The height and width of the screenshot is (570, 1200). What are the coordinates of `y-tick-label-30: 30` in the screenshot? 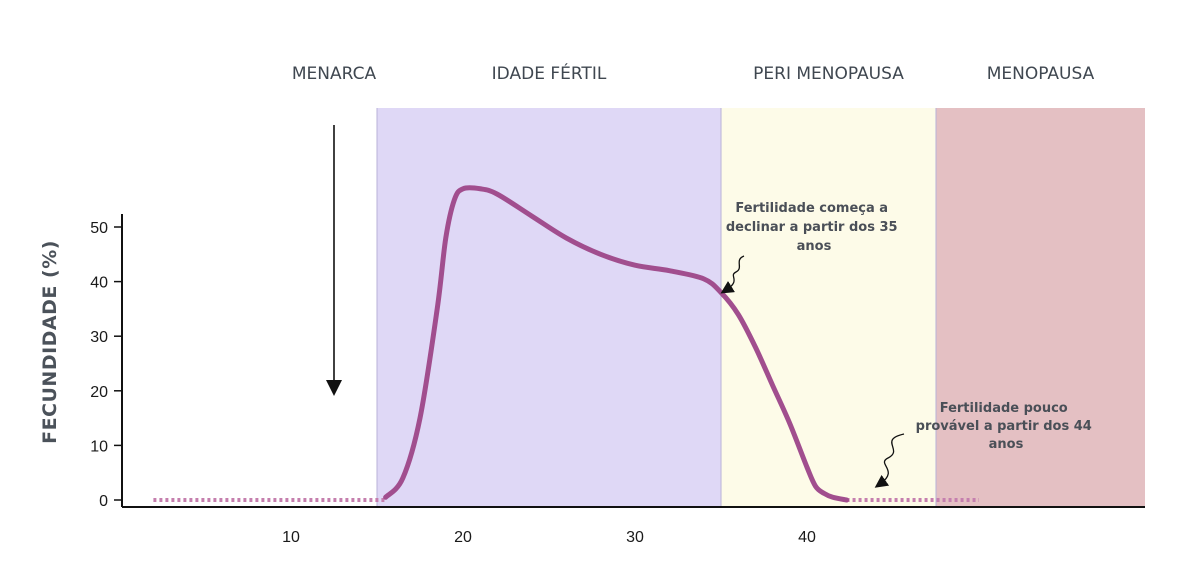 It's located at (99, 337).